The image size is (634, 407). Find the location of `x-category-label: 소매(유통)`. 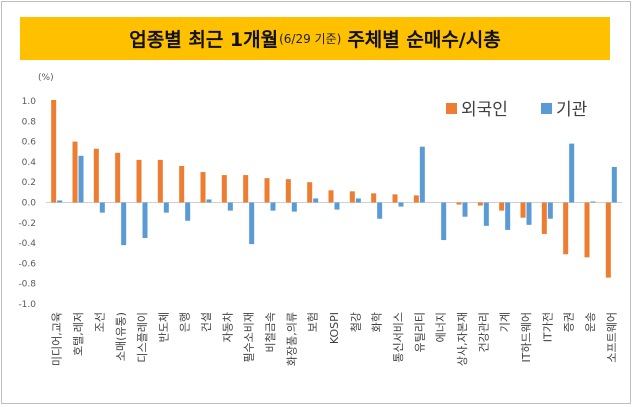

x-category-label: 소매(유통) is located at coordinates (121, 336).